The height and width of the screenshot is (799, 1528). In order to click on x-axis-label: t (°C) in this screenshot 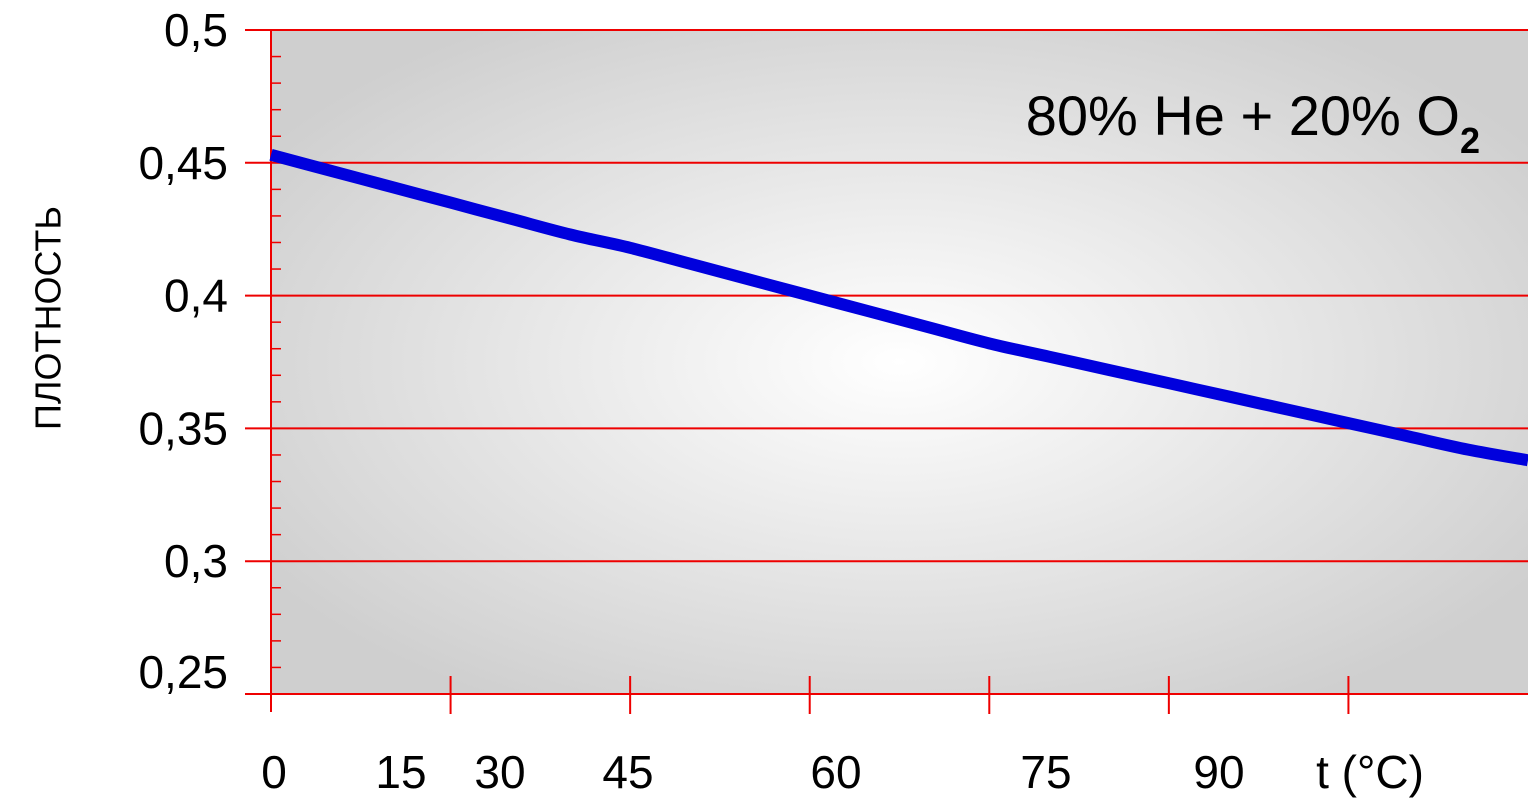, I will do `click(1370, 772)`.